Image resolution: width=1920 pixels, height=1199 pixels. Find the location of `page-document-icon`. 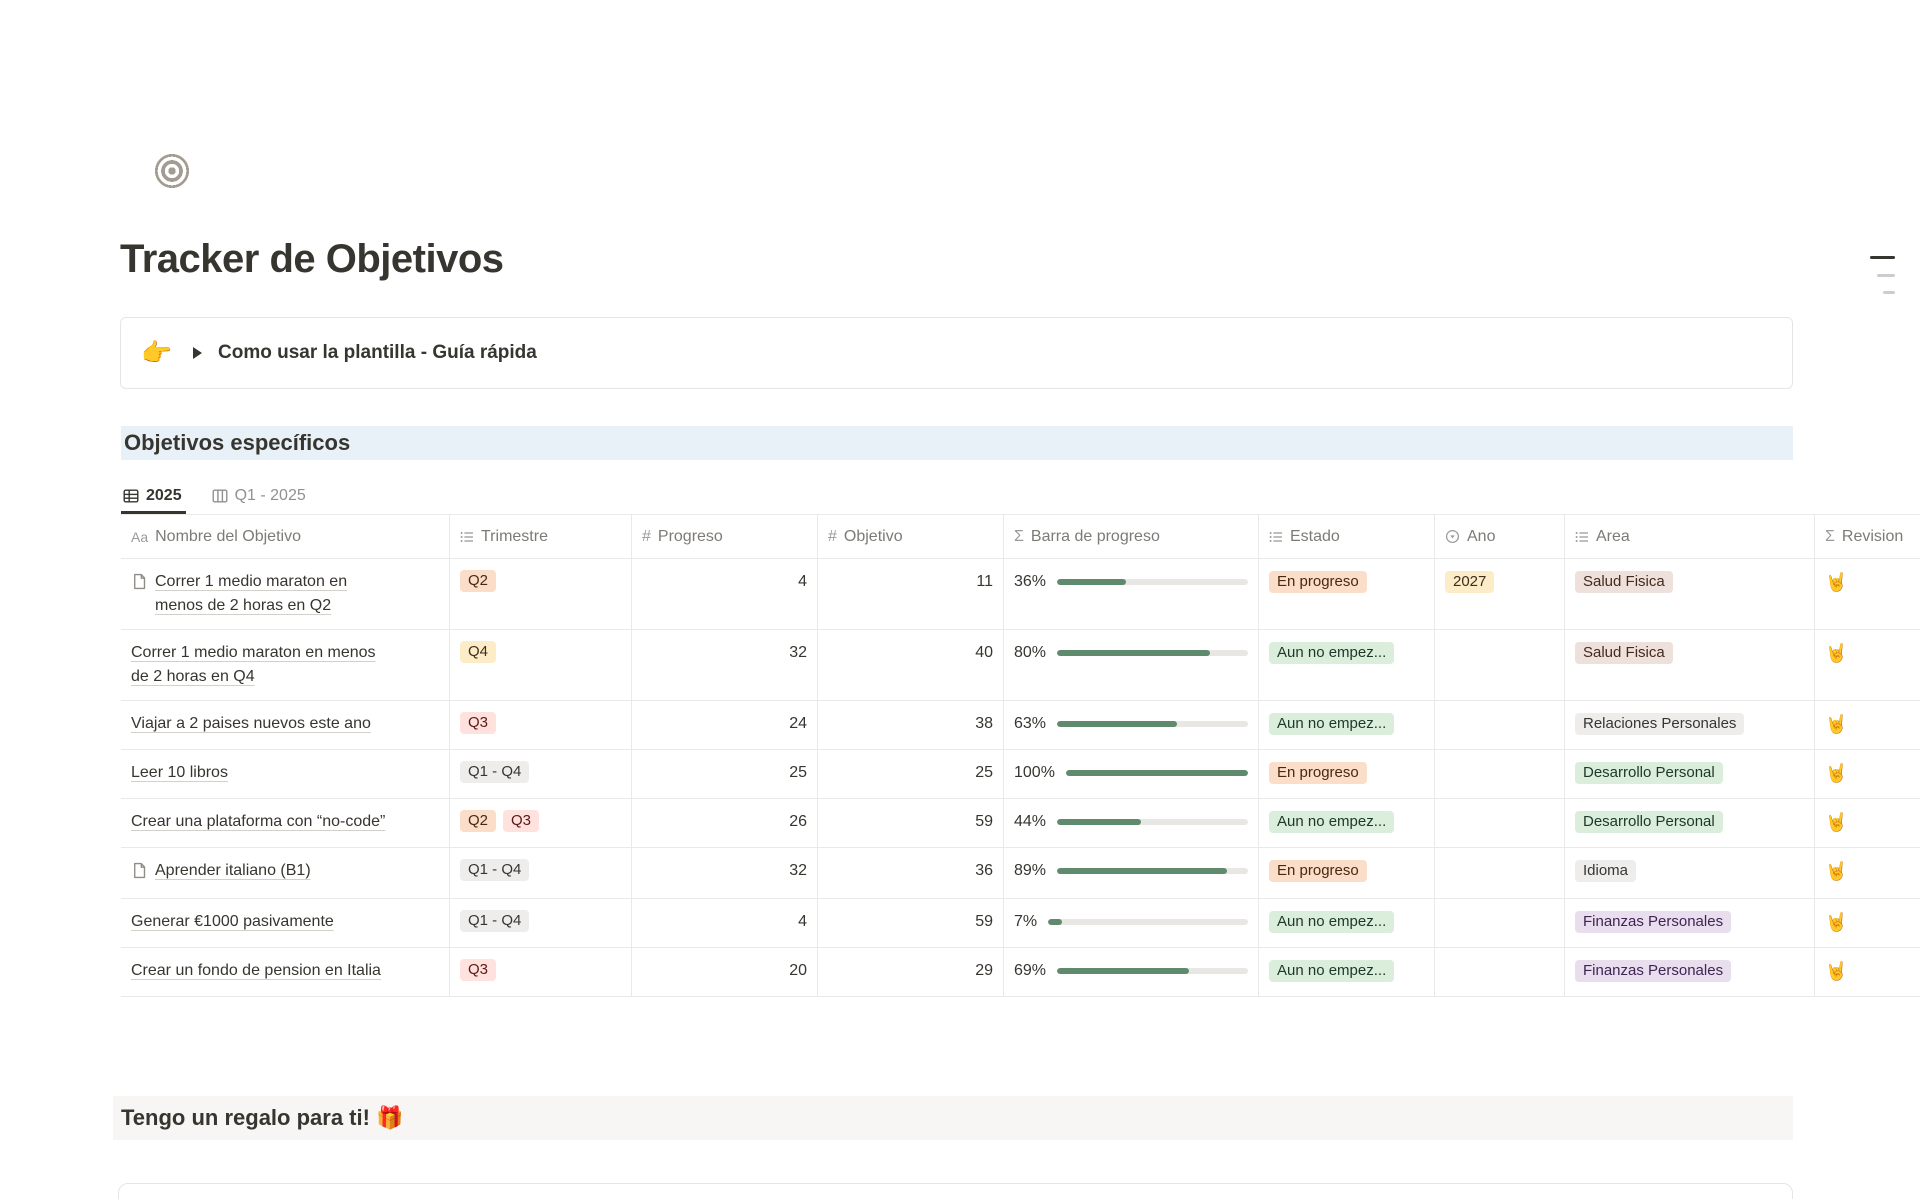

page-document-icon is located at coordinates (139, 874).